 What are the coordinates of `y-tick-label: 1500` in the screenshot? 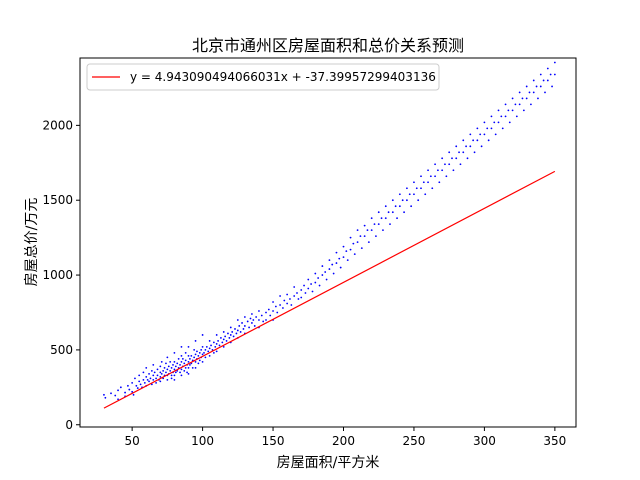 It's located at (57, 200).